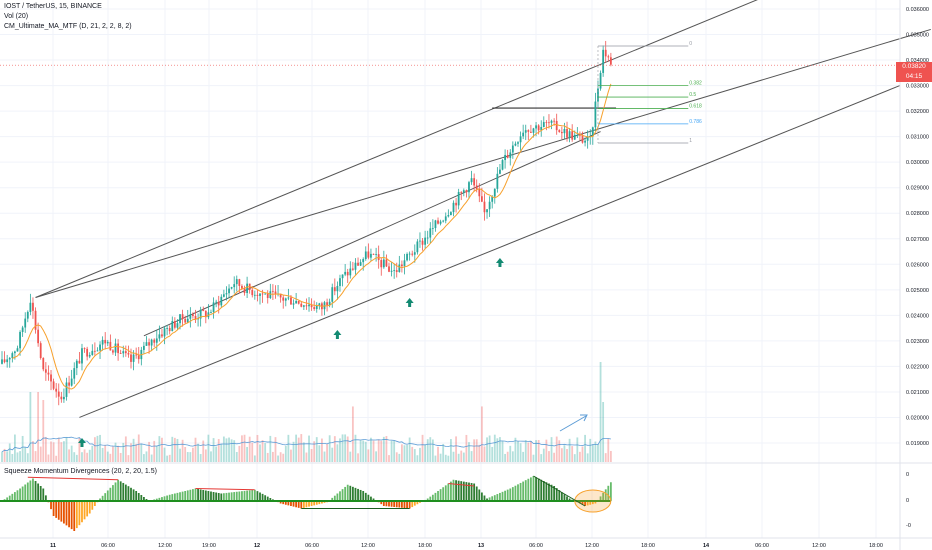 The width and height of the screenshot is (932, 550). I want to click on volume-indicator-label: Vol (20), so click(16, 16).